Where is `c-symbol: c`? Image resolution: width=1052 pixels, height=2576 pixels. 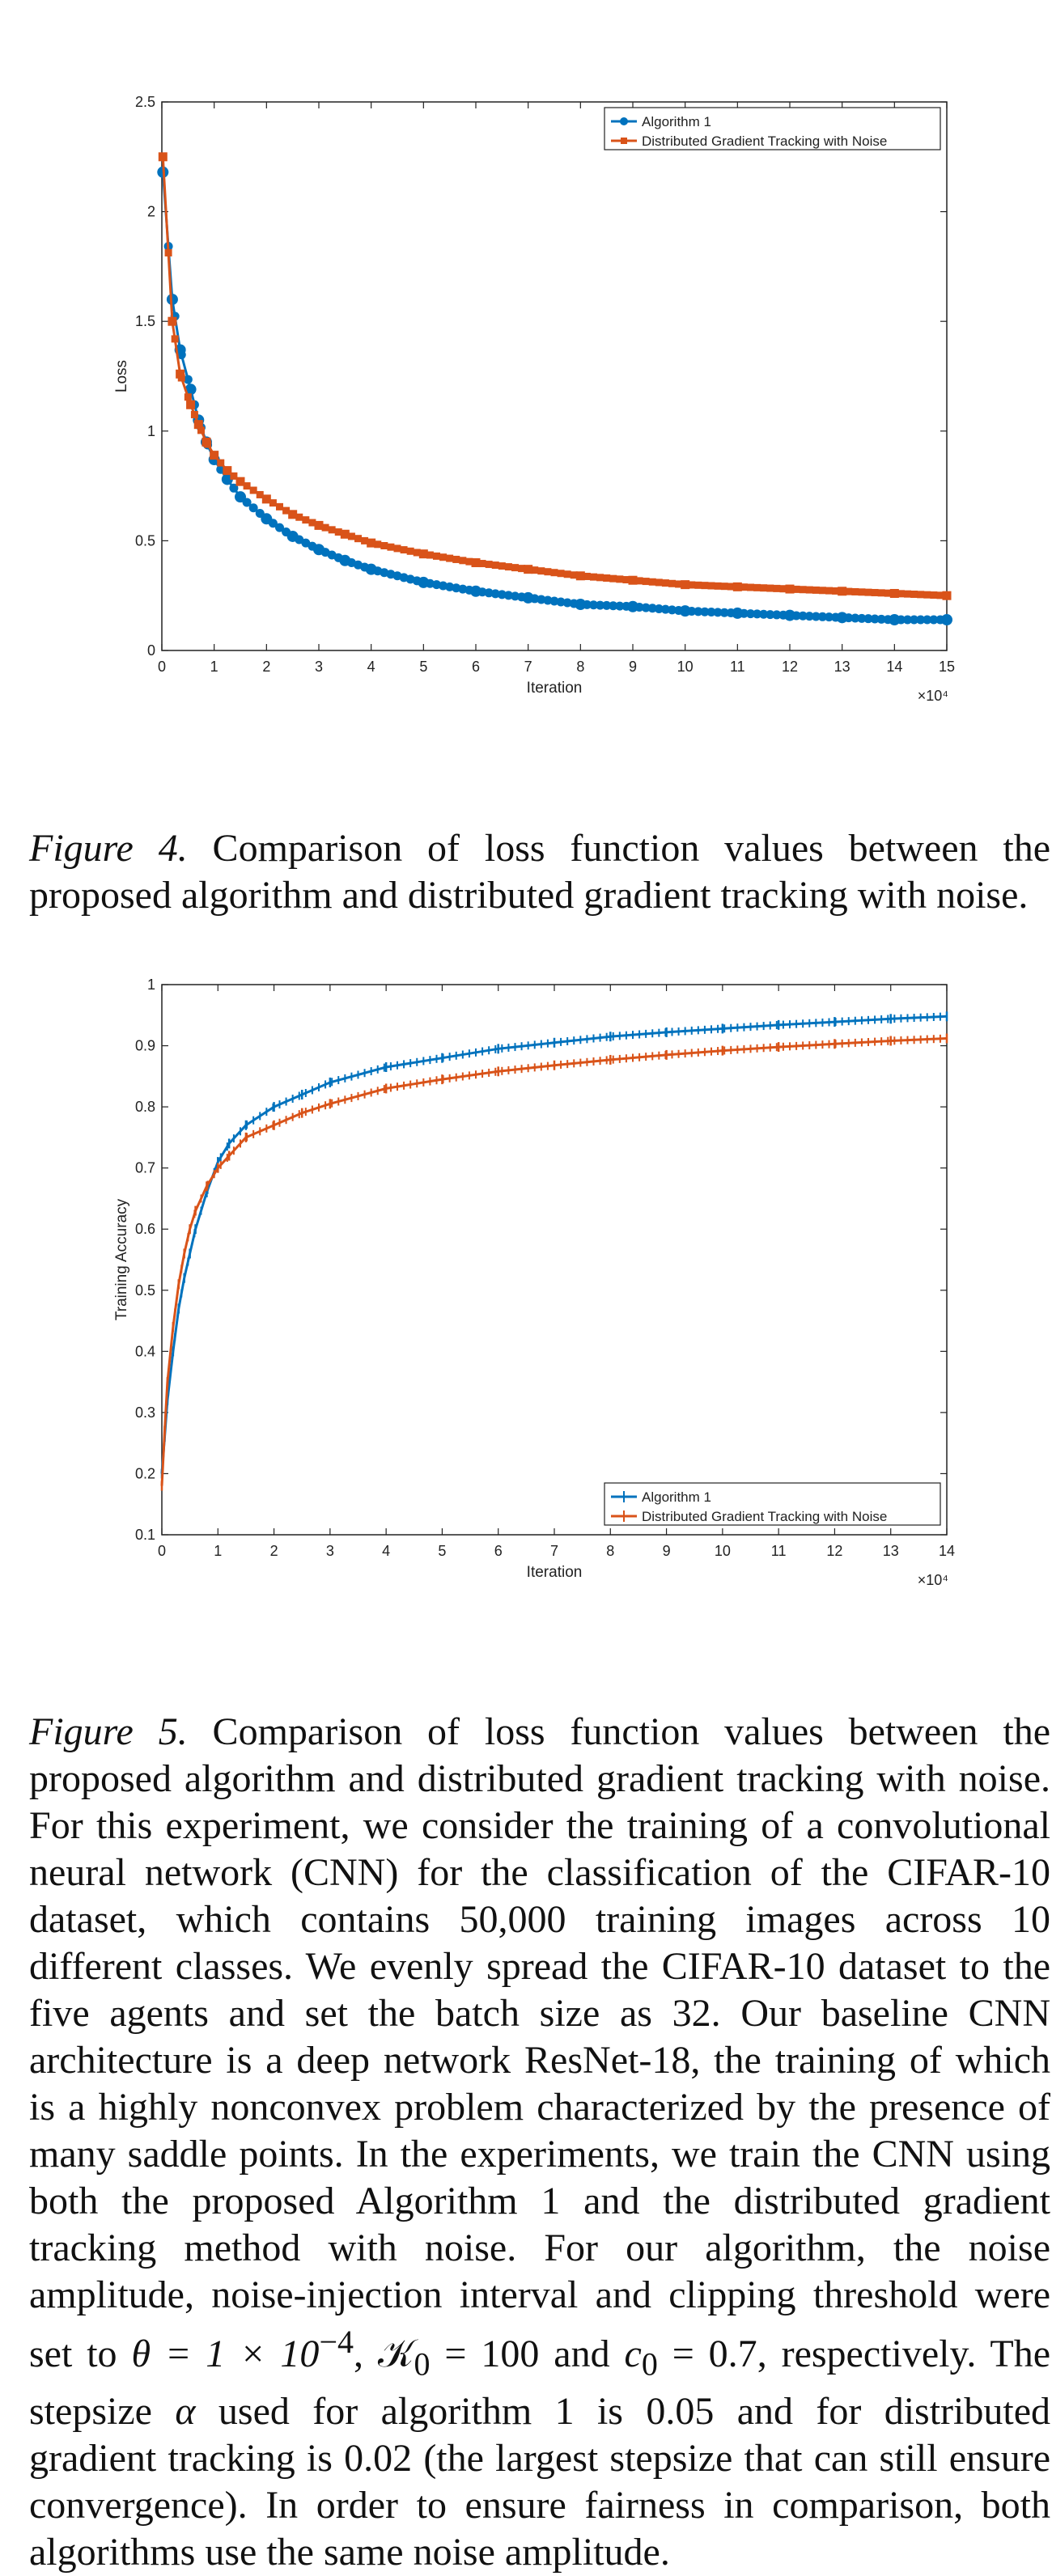 c-symbol: c is located at coordinates (633, 2353).